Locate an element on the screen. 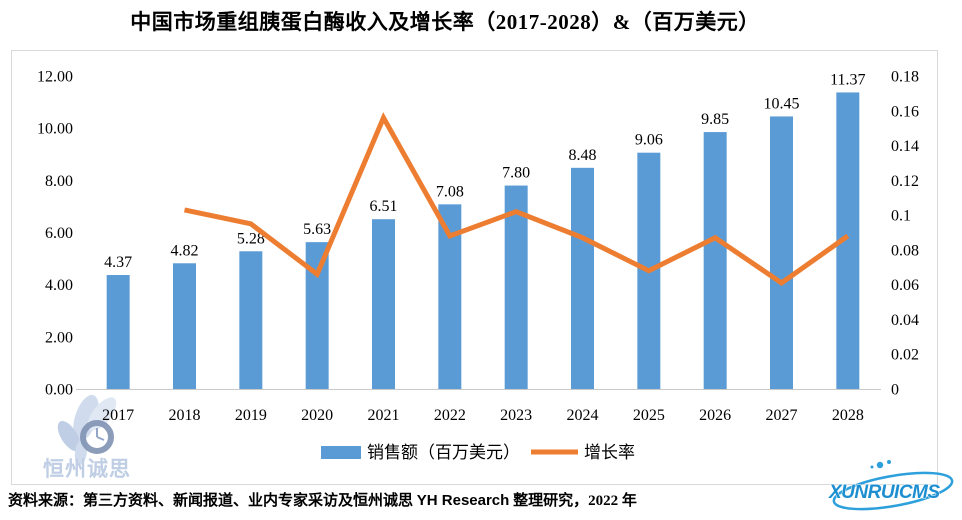  bar-value-label: 10.45 is located at coordinates (782, 103).